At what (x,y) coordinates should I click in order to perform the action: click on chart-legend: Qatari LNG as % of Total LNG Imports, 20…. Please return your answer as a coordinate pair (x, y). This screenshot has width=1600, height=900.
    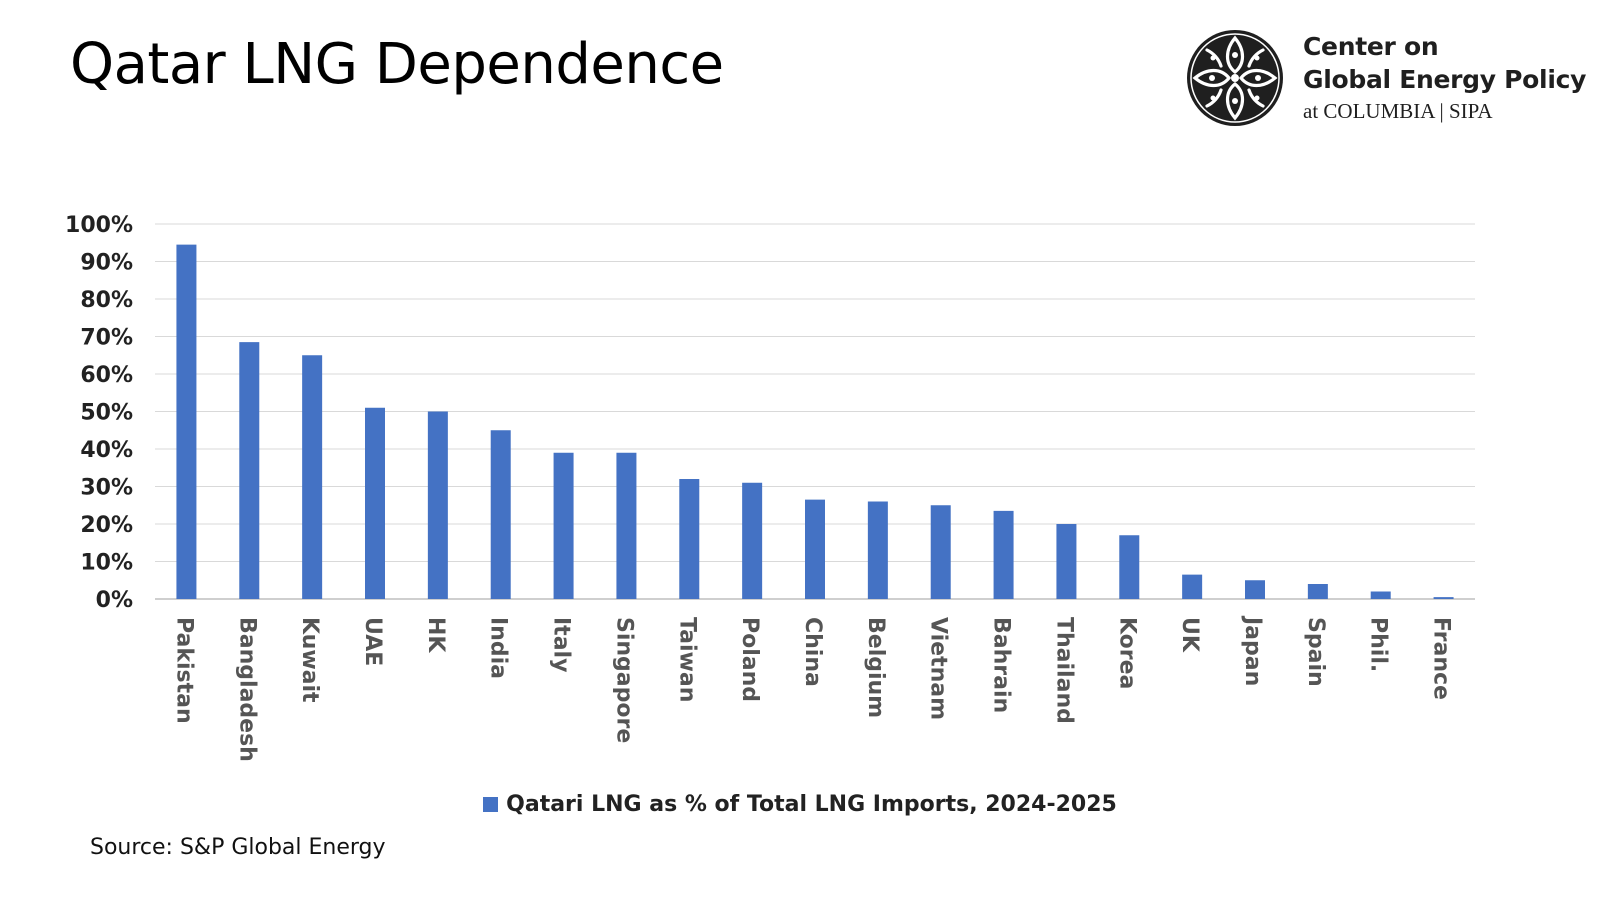
    Looking at the image, I should click on (800, 804).